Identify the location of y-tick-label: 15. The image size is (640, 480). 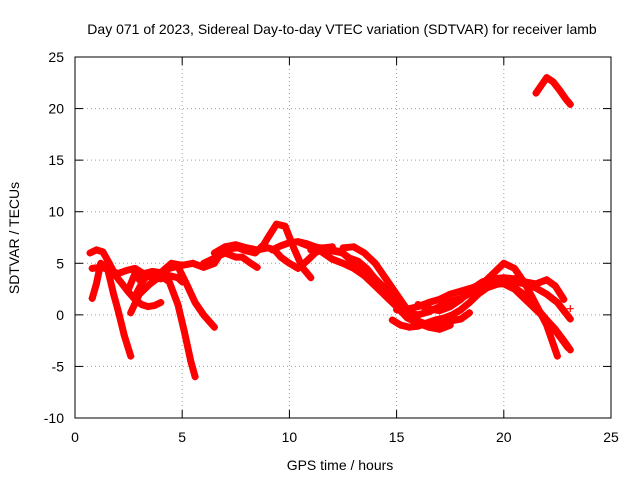
(56, 160).